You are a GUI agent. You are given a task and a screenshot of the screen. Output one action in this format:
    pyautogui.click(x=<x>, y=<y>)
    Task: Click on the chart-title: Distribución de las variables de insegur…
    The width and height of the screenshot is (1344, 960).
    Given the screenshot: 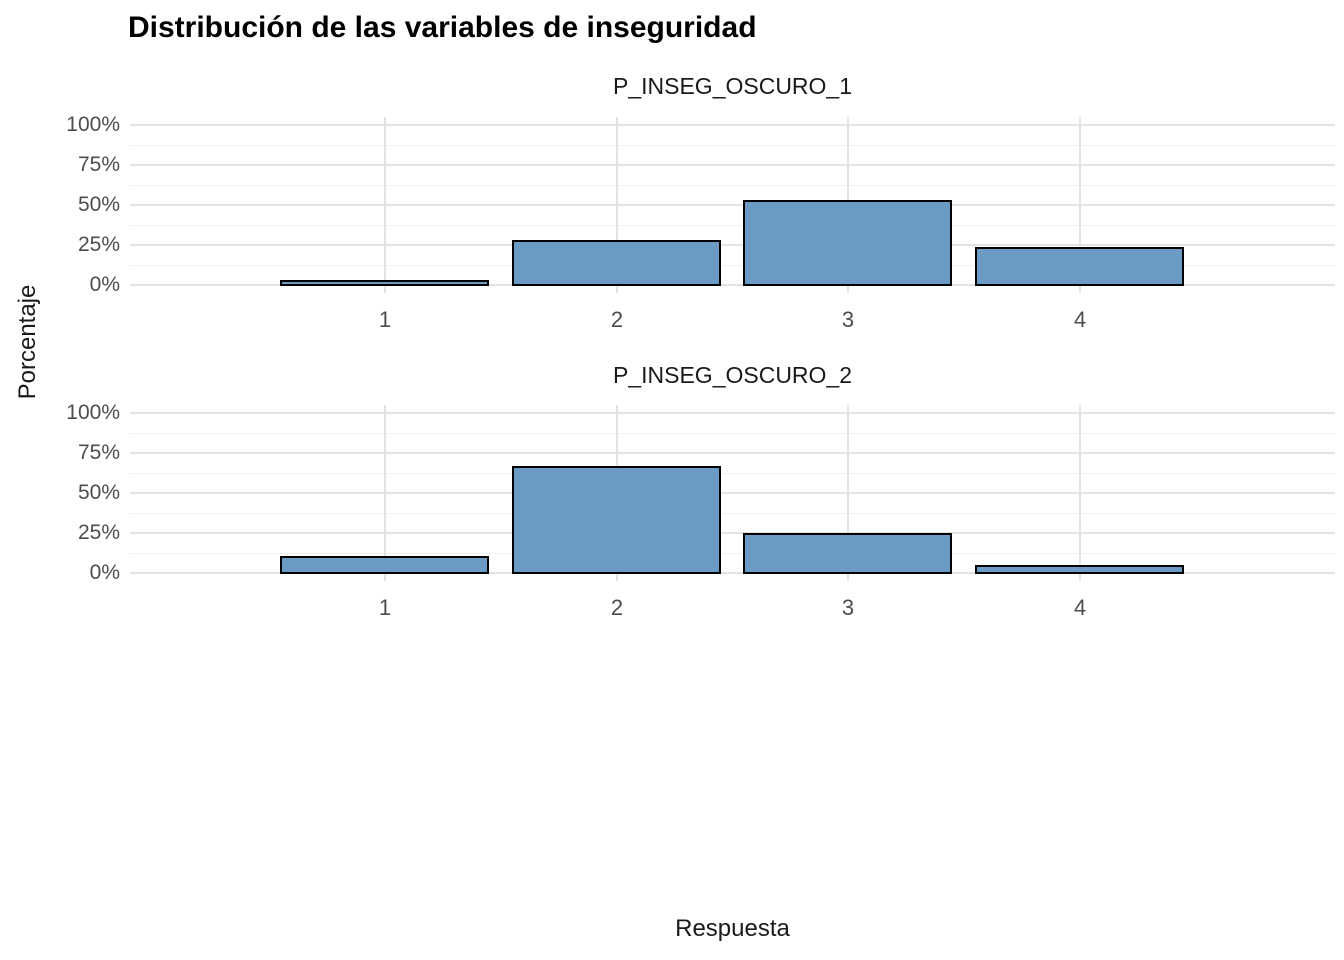 What is the action you would take?
    pyautogui.click(x=442, y=27)
    